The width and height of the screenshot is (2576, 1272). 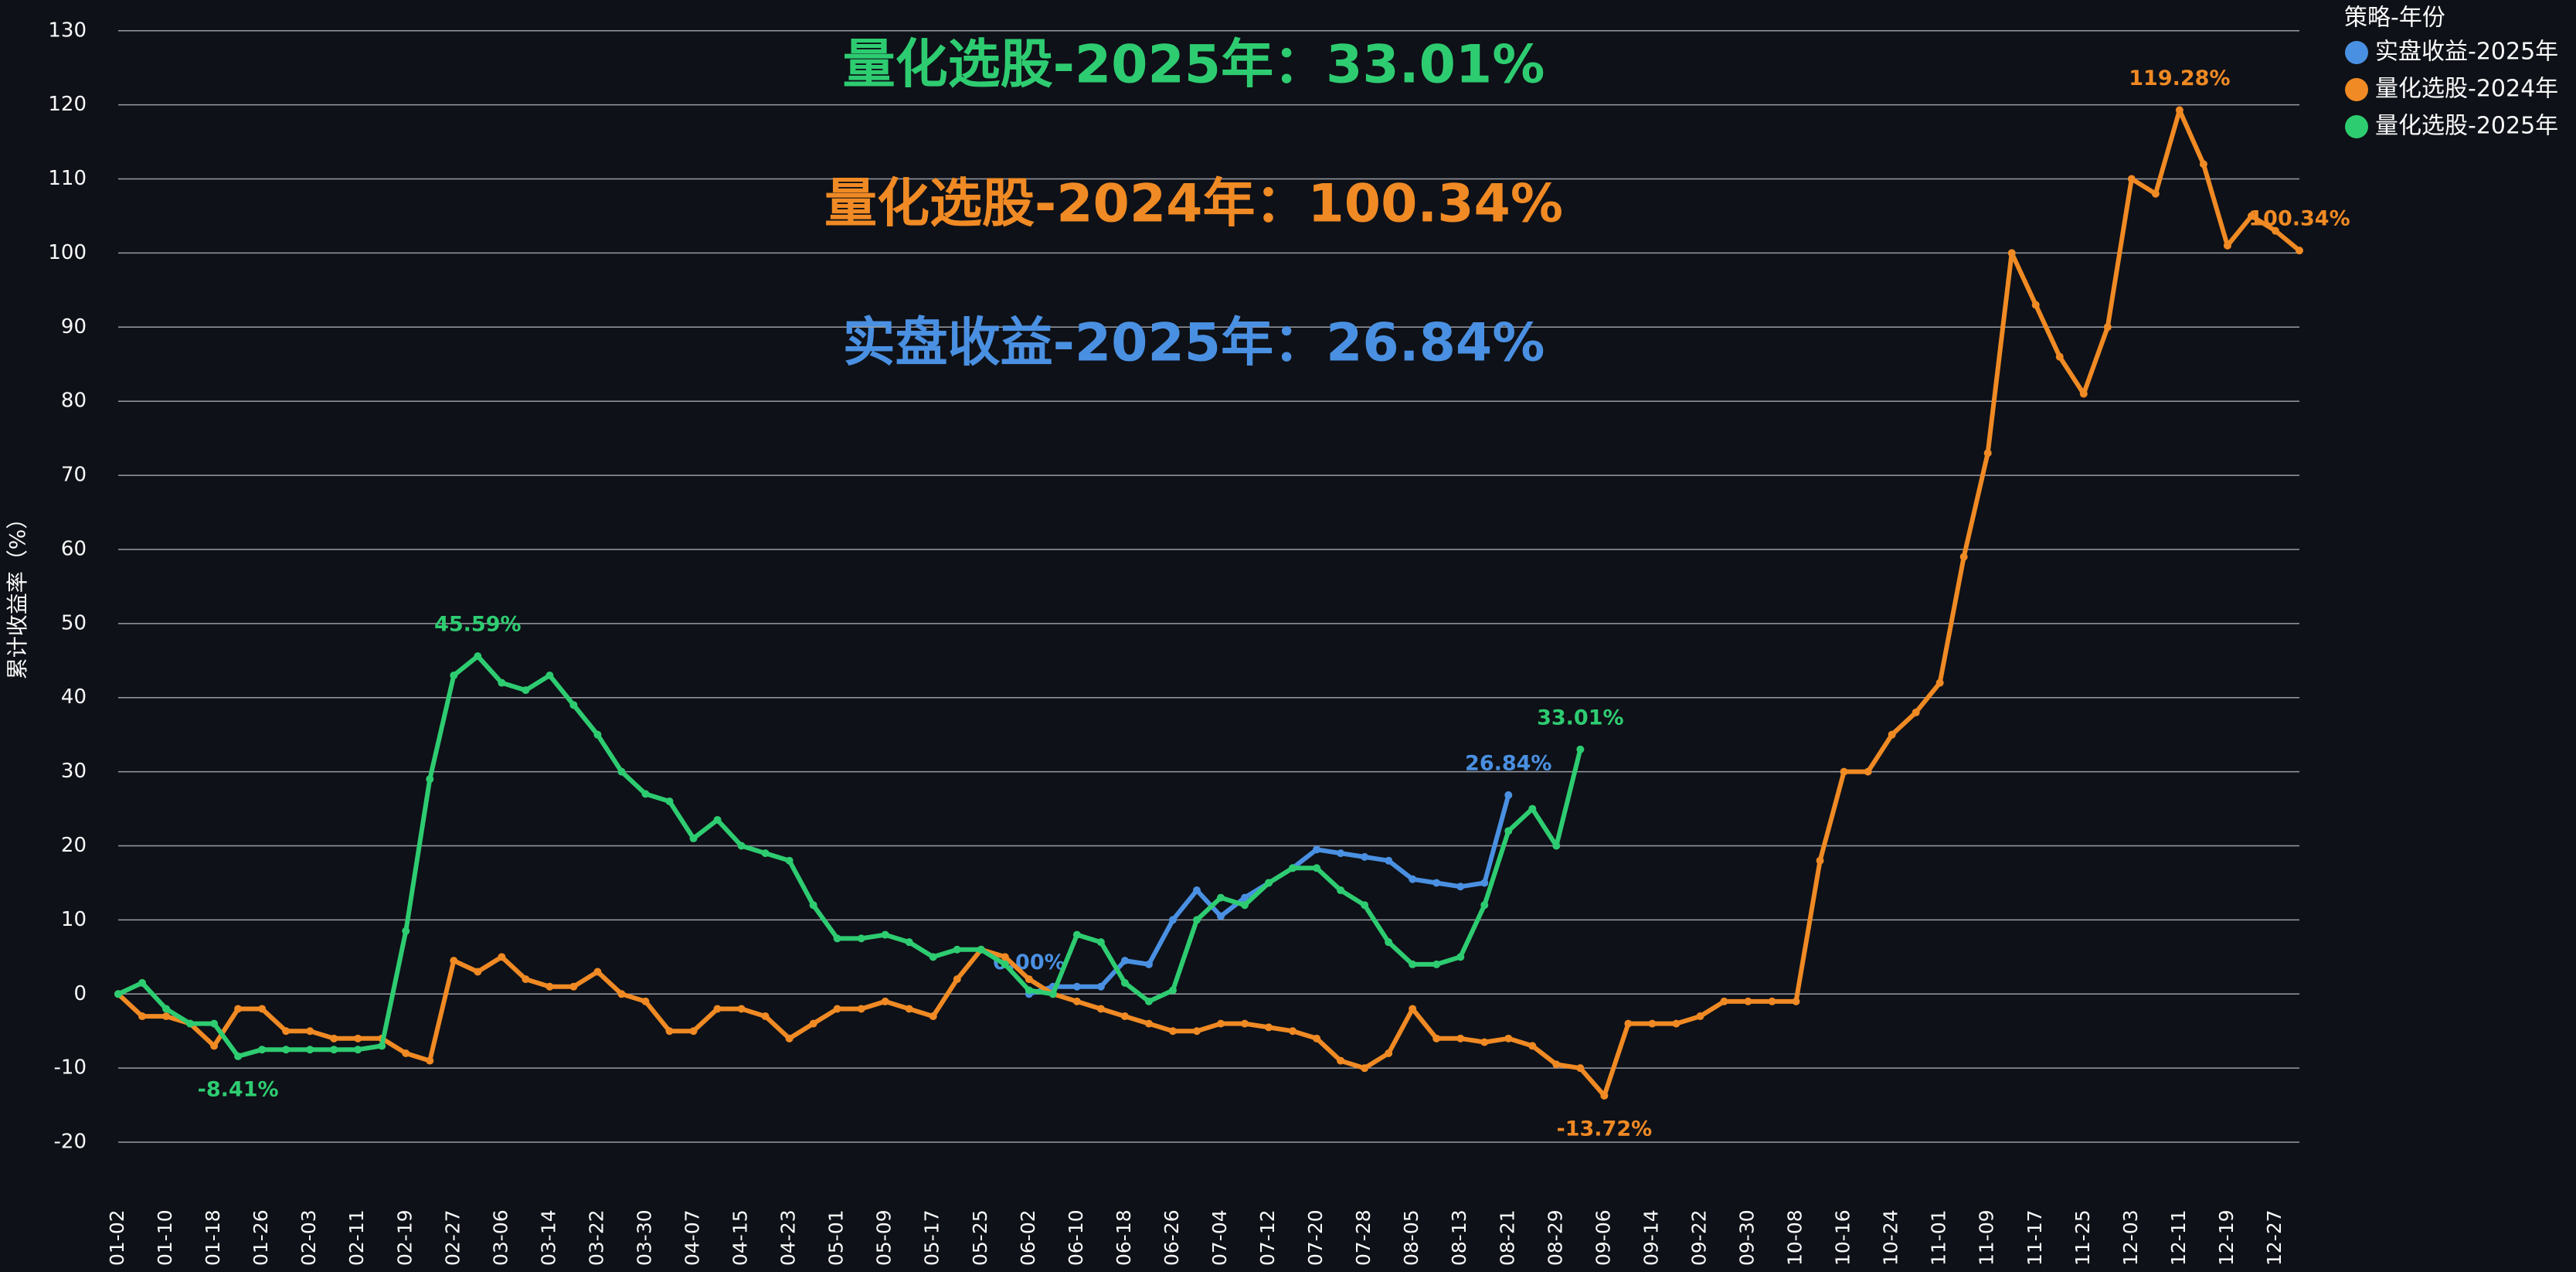 I want to click on x-tick-label: 08-21, so click(x=1507, y=1237).